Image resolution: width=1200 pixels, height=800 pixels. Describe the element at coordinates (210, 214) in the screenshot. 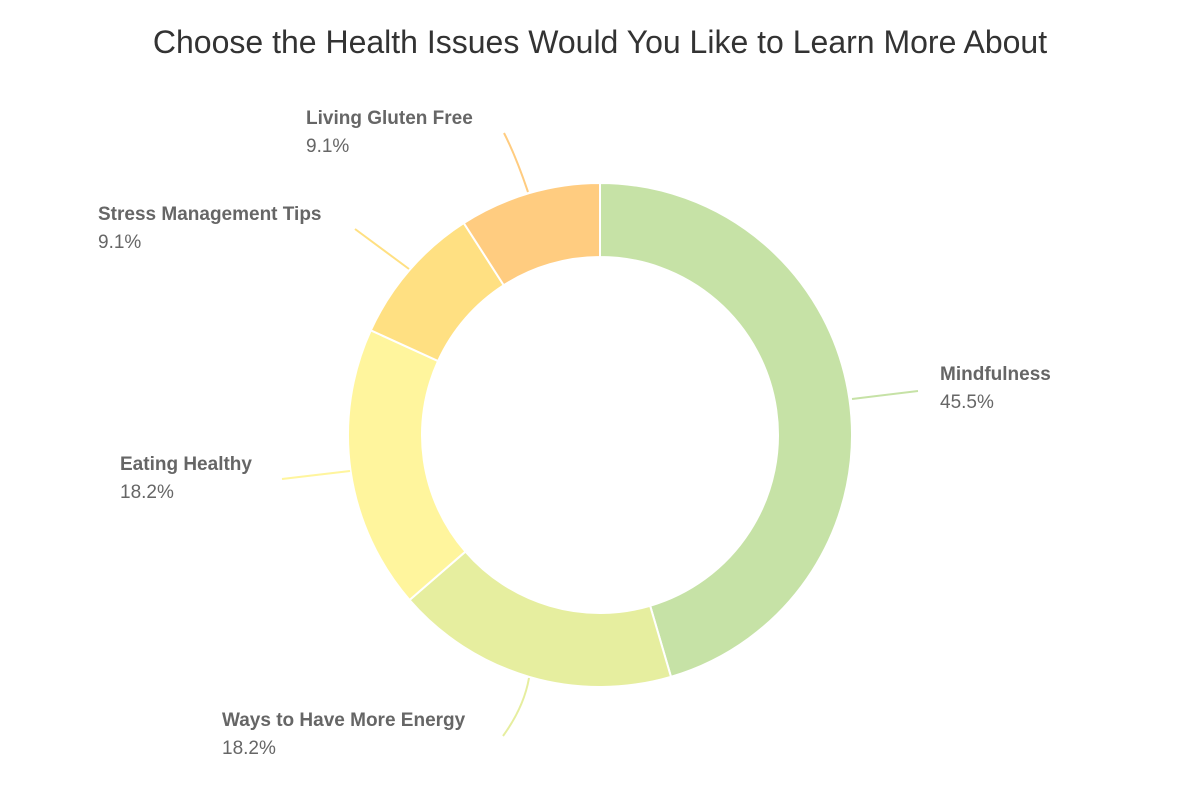

I see `slice-label: Stress Management Tips` at that location.